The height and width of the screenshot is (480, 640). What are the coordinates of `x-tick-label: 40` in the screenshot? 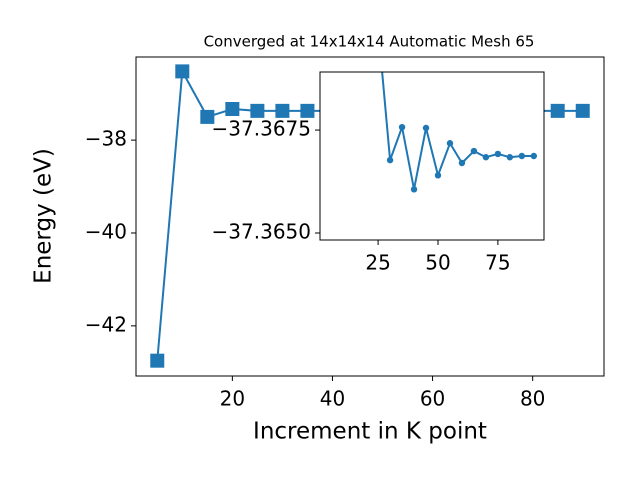 It's located at (332, 399).